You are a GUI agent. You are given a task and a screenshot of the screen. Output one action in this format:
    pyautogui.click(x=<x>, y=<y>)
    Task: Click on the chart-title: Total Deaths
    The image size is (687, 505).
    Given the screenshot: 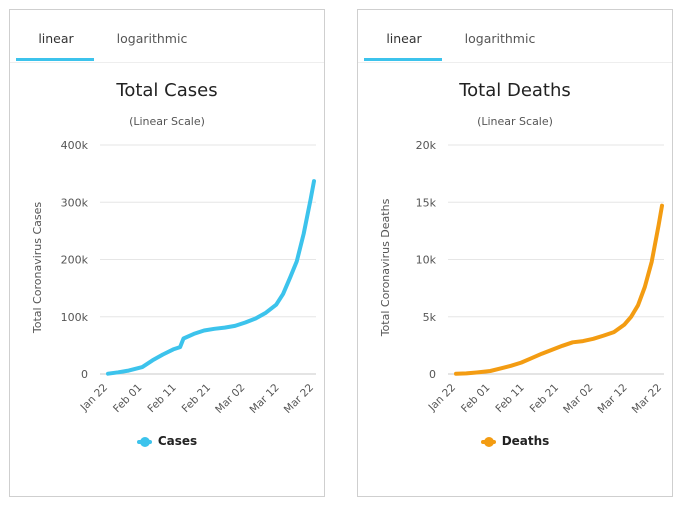 What is the action you would take?
    pyautogui.click(x=515, y=90)
    